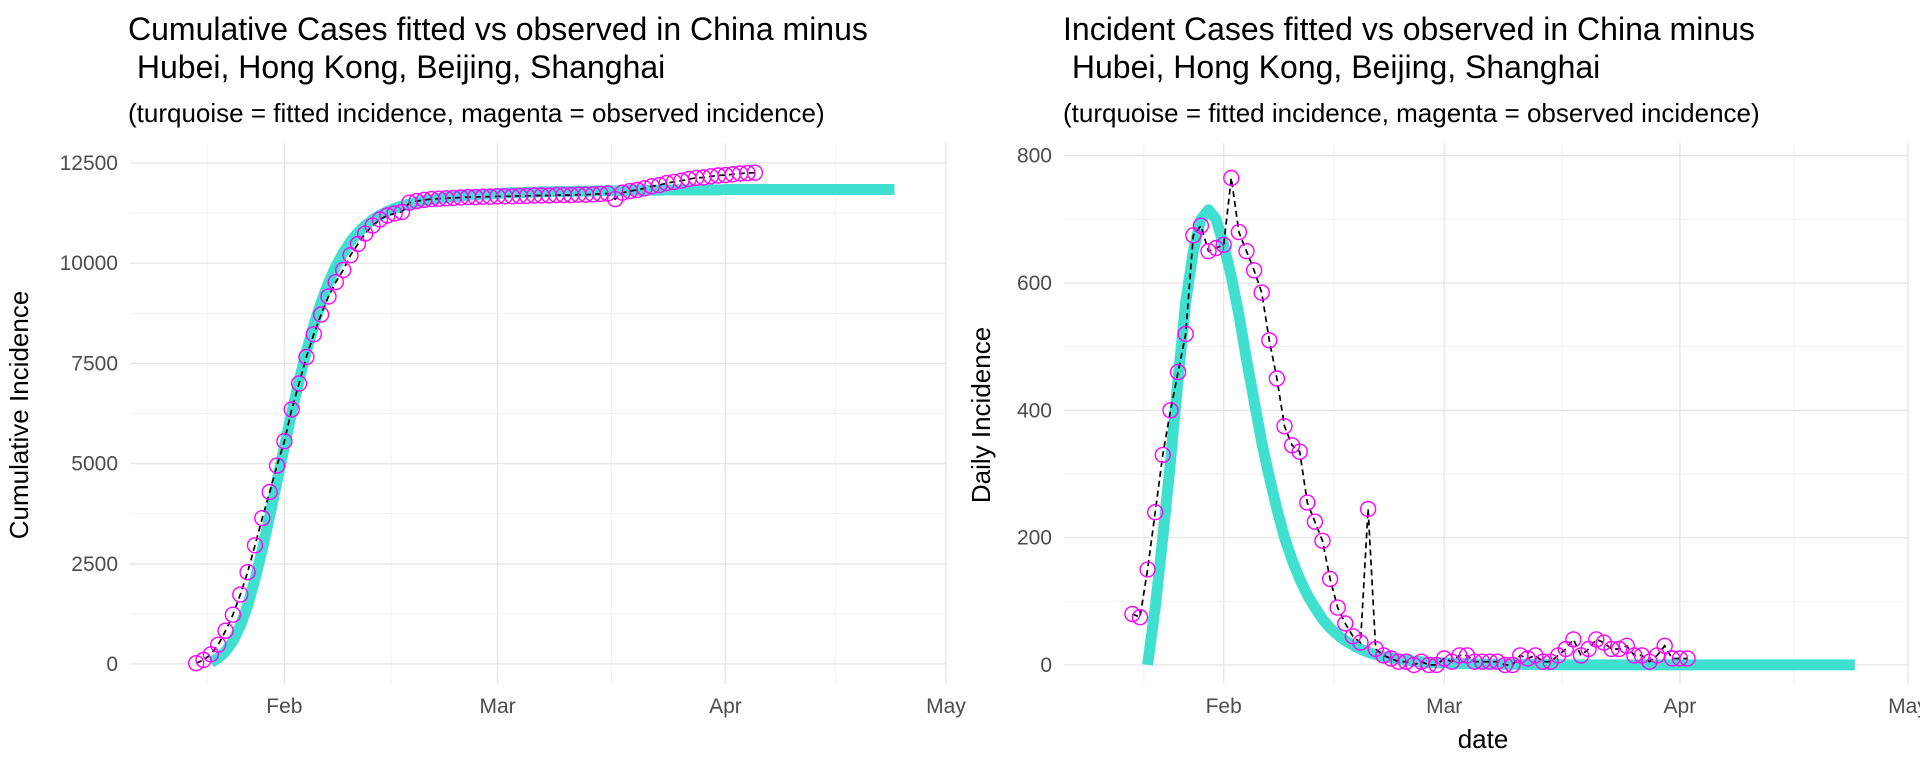  Describe the element at coordinates (19, 415) in the screenshot. I see `y-axis-title: Cumulative Incidence` at that location.